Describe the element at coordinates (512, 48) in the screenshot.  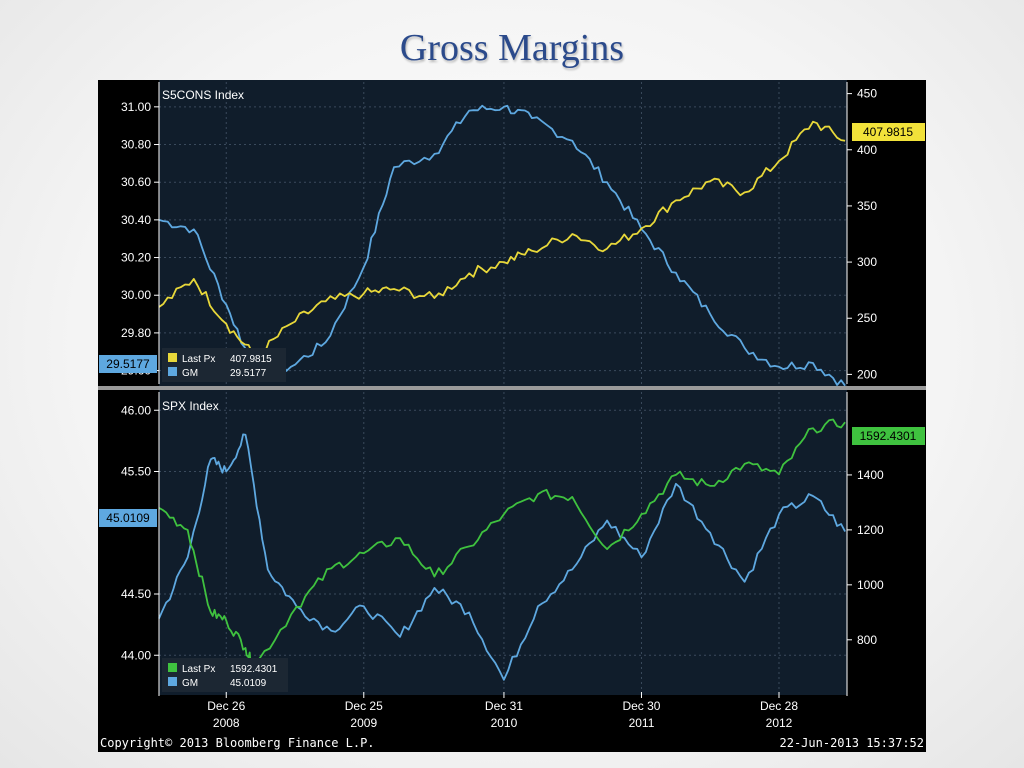
I see `page-title: Gross Margins` at that location.